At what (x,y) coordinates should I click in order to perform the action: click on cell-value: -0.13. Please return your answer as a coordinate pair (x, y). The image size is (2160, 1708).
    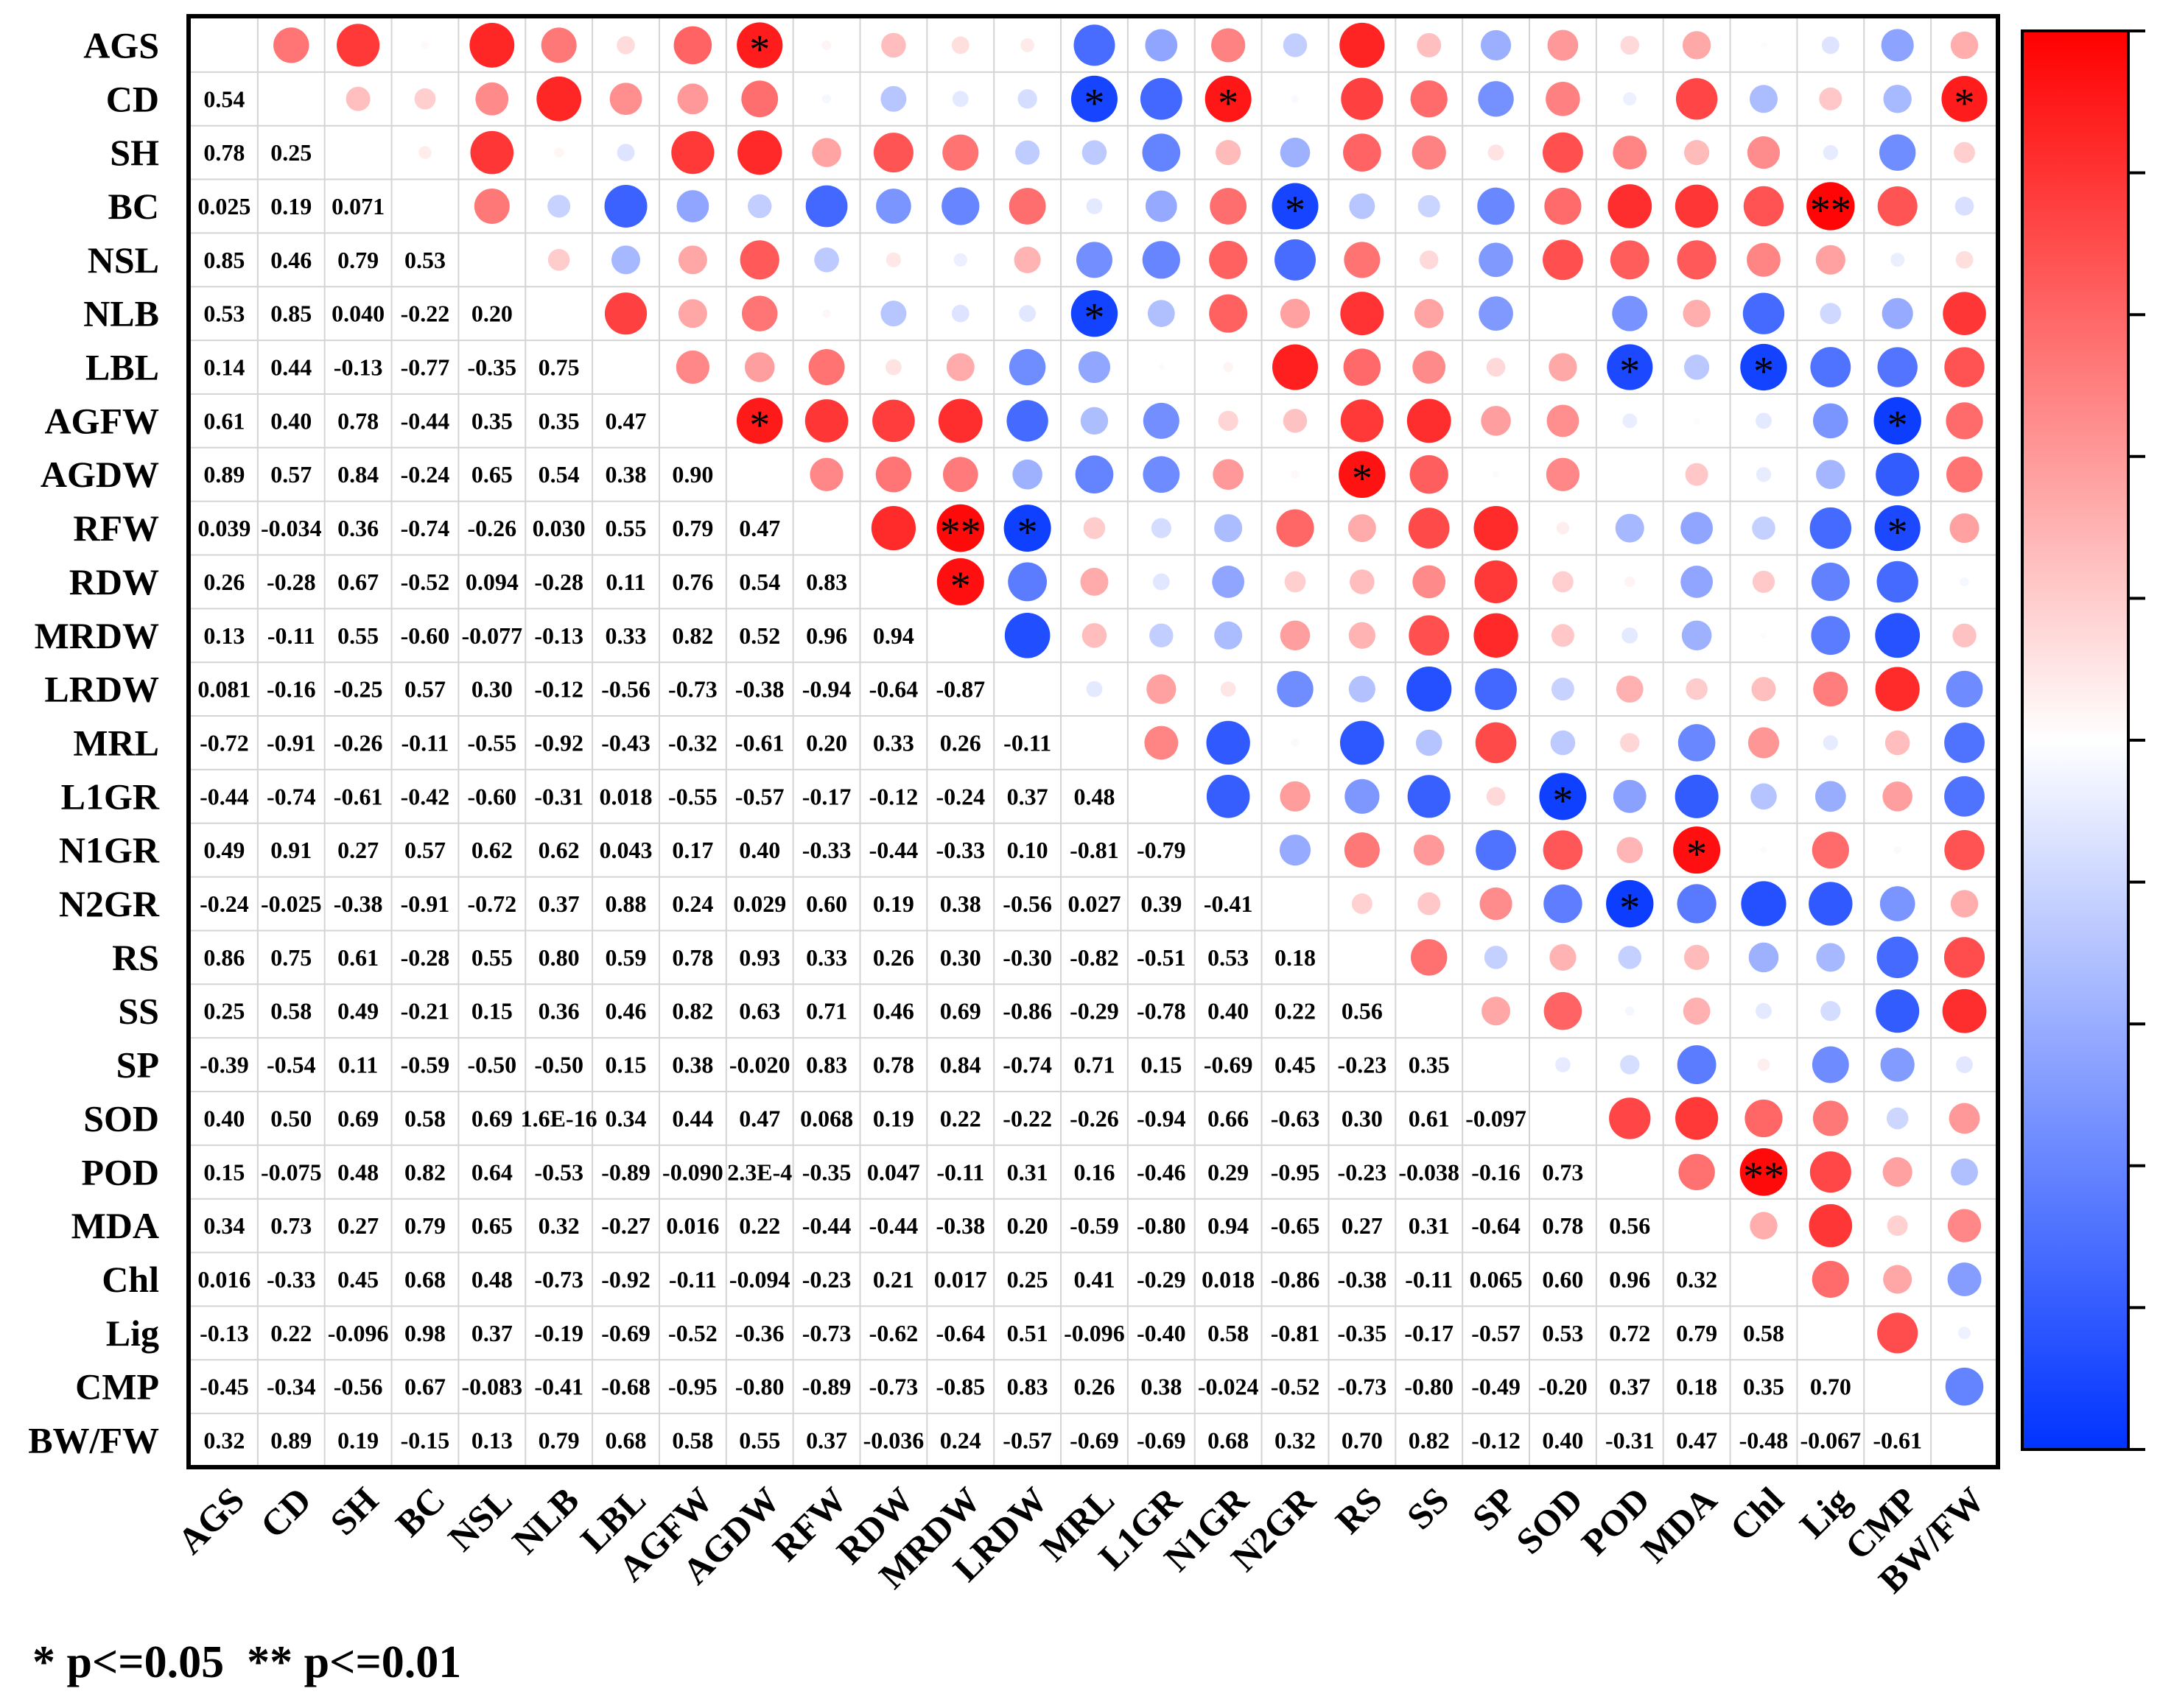
    Looking at the image, I should click on (224, 1333).